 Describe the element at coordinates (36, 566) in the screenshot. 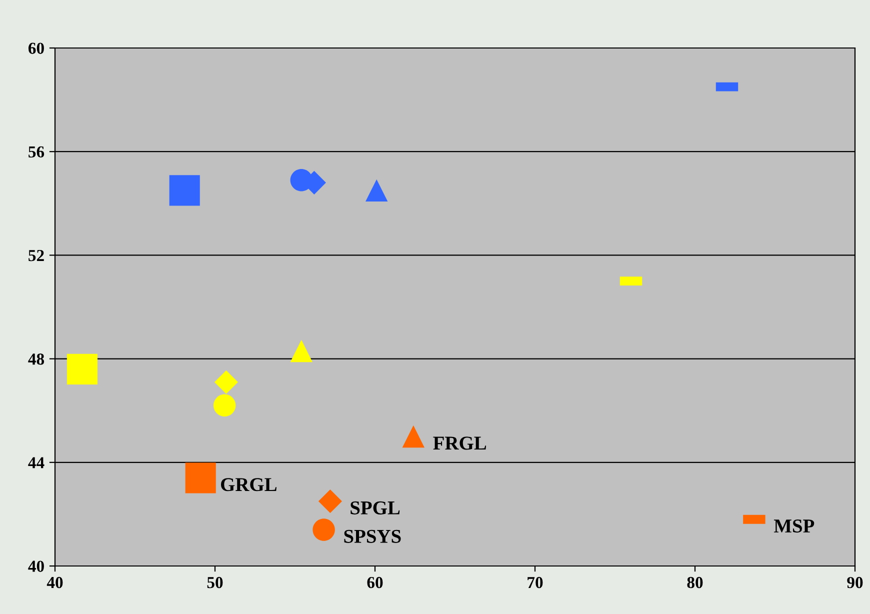

I see `y-tick-label: 40` at that location.